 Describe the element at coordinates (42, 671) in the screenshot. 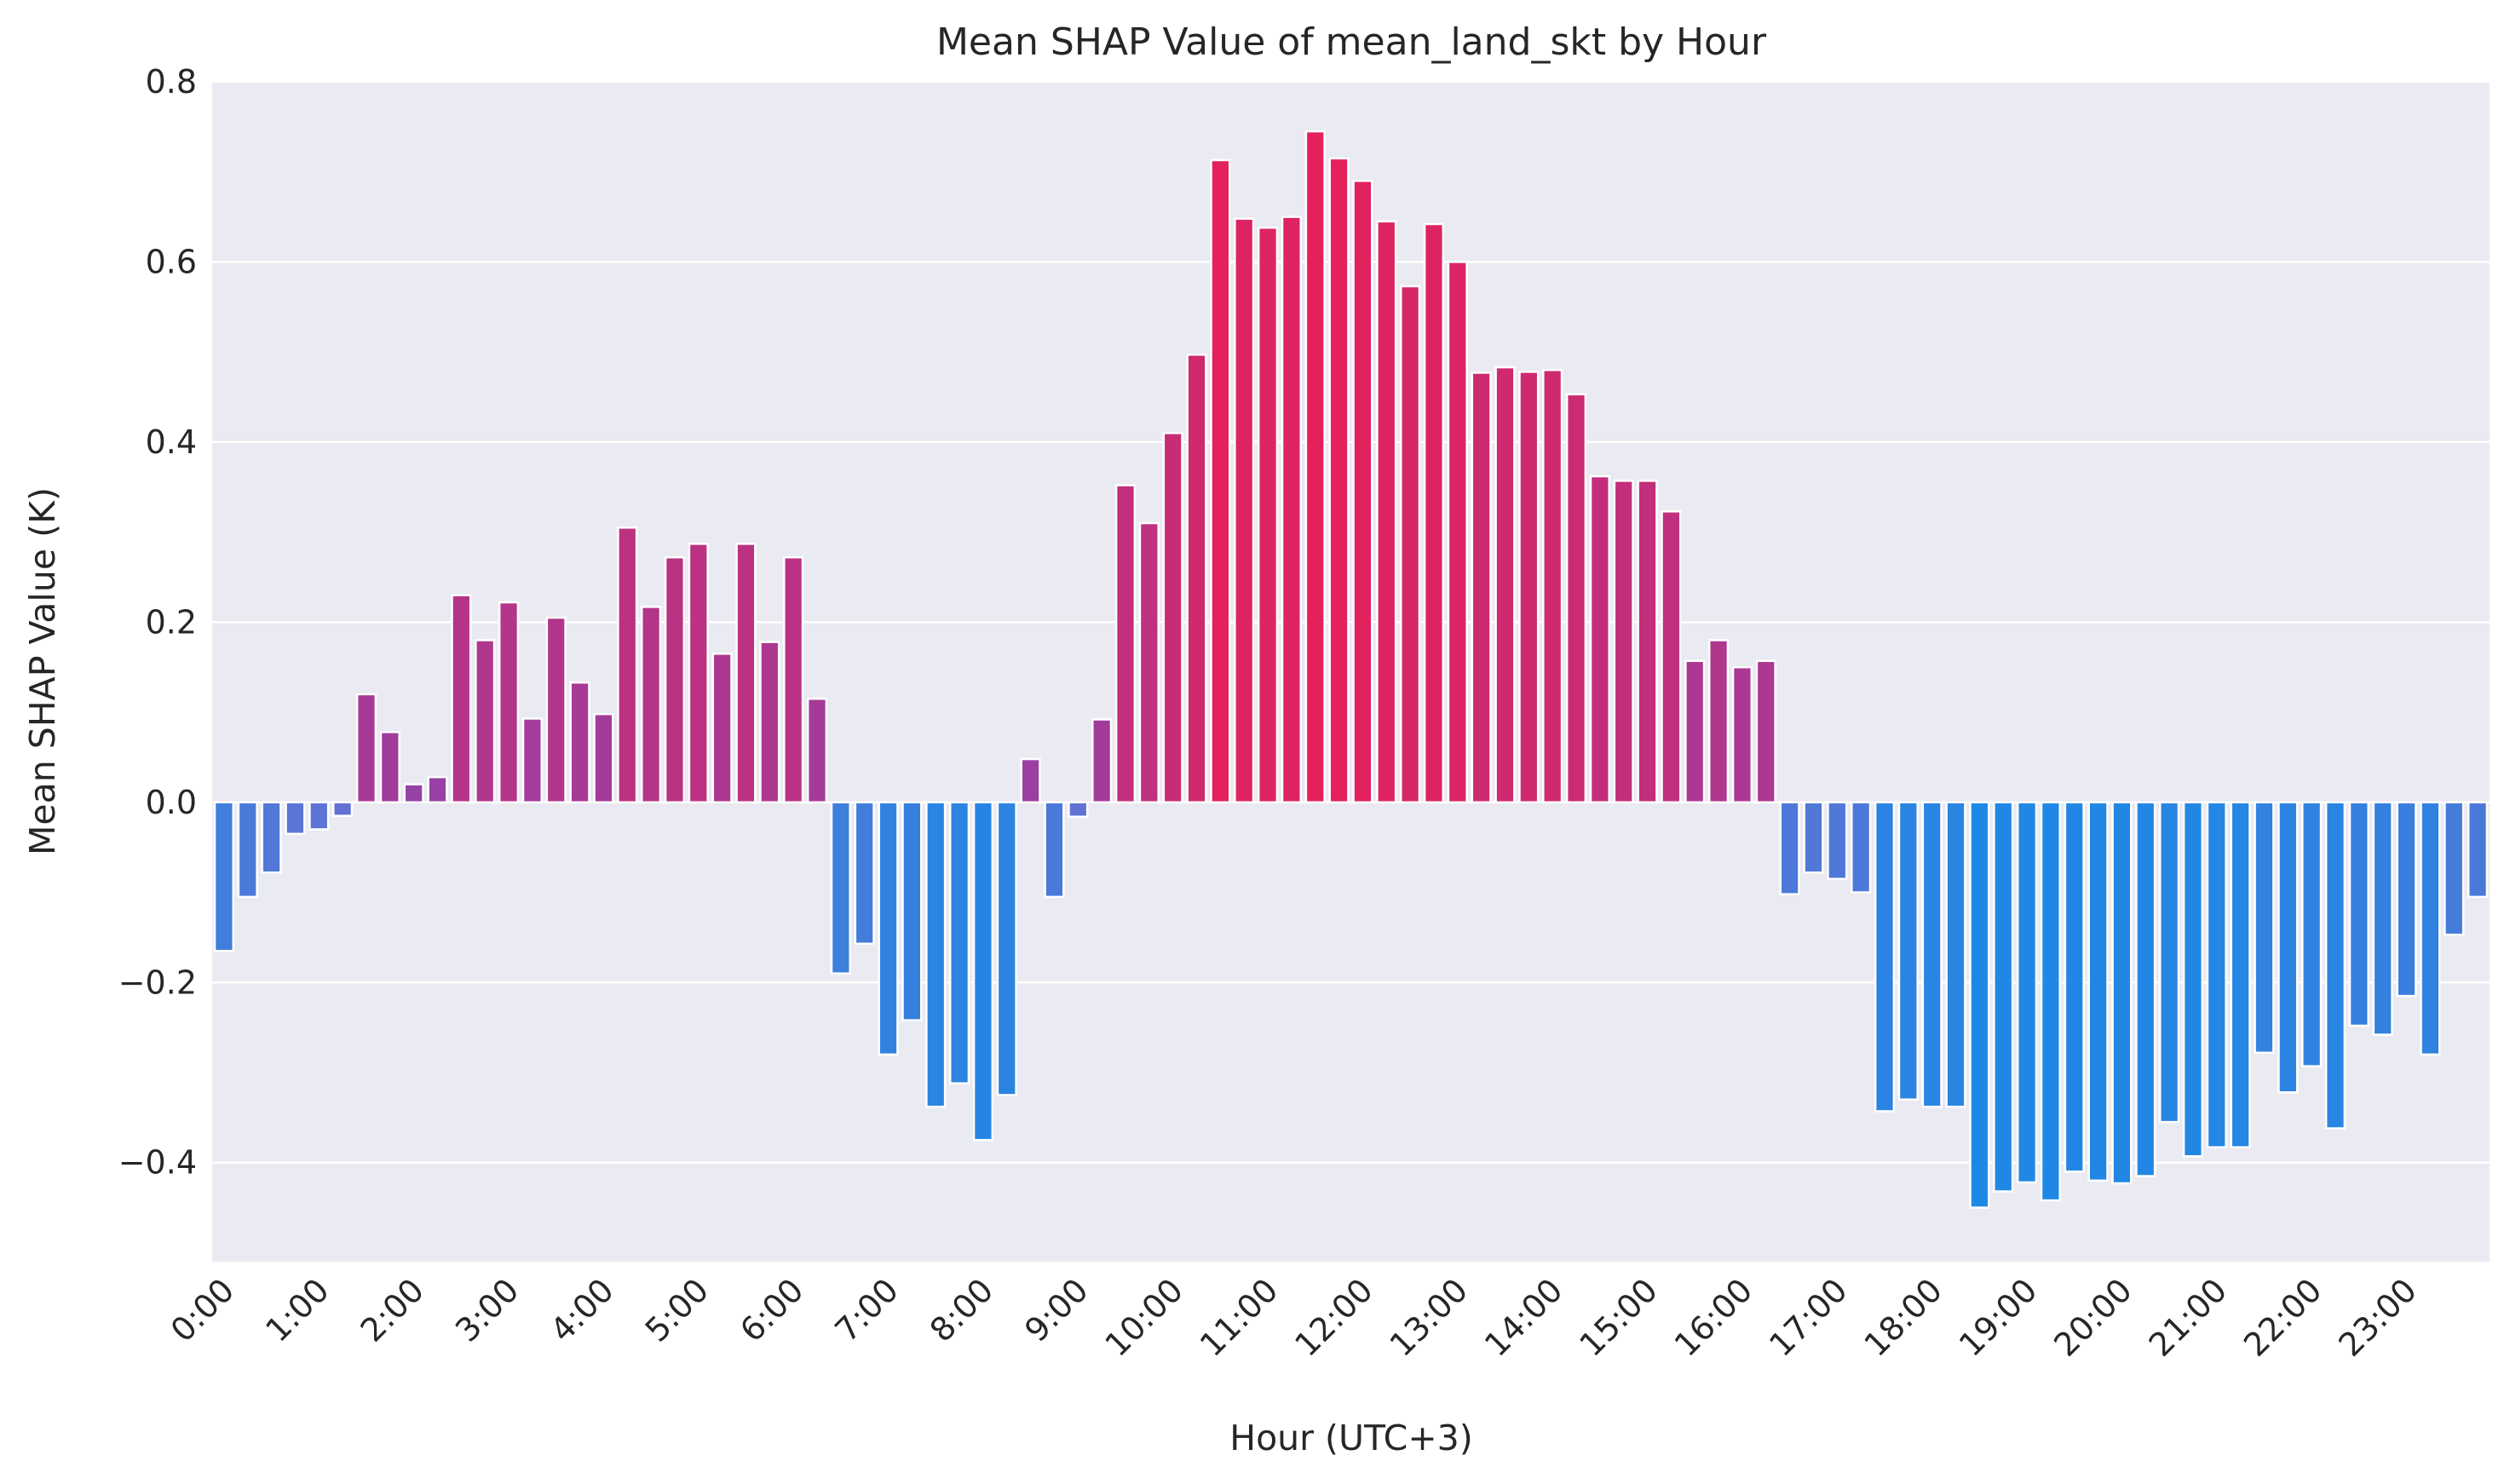

I see `y-axis-title: Mean SHAP Value (K)` at that location.